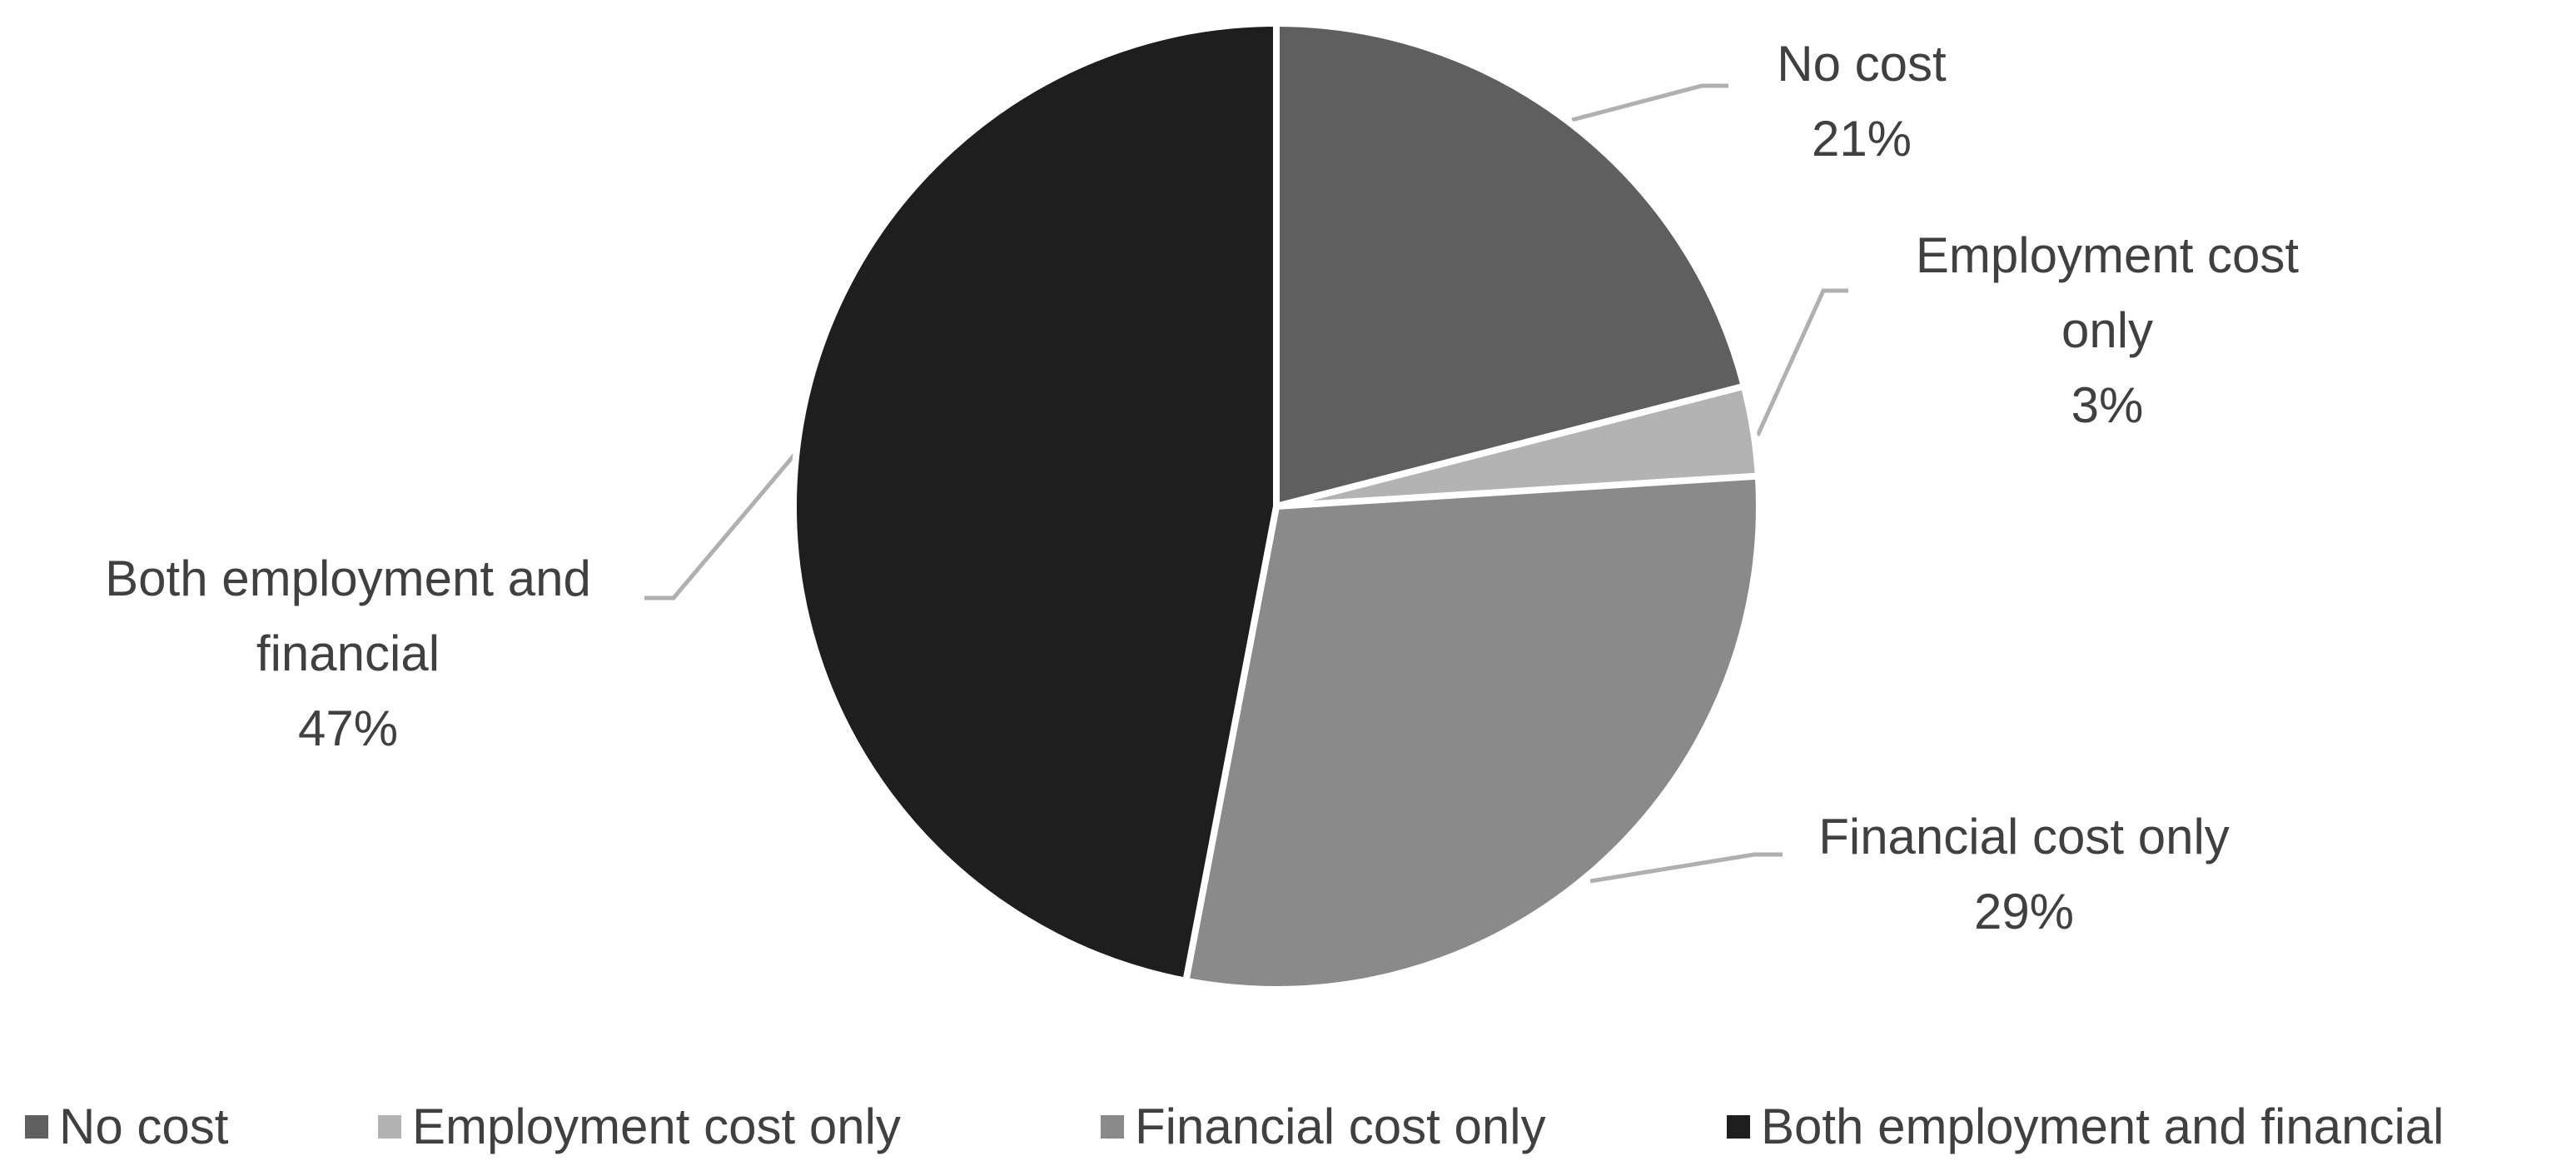 The height and width of the screenshot is (1166, 2576). What do you see at coordinates (1861, 139) in the screenshot?
I see `data-label-value: 21%` at bounding box center [1861, 139].